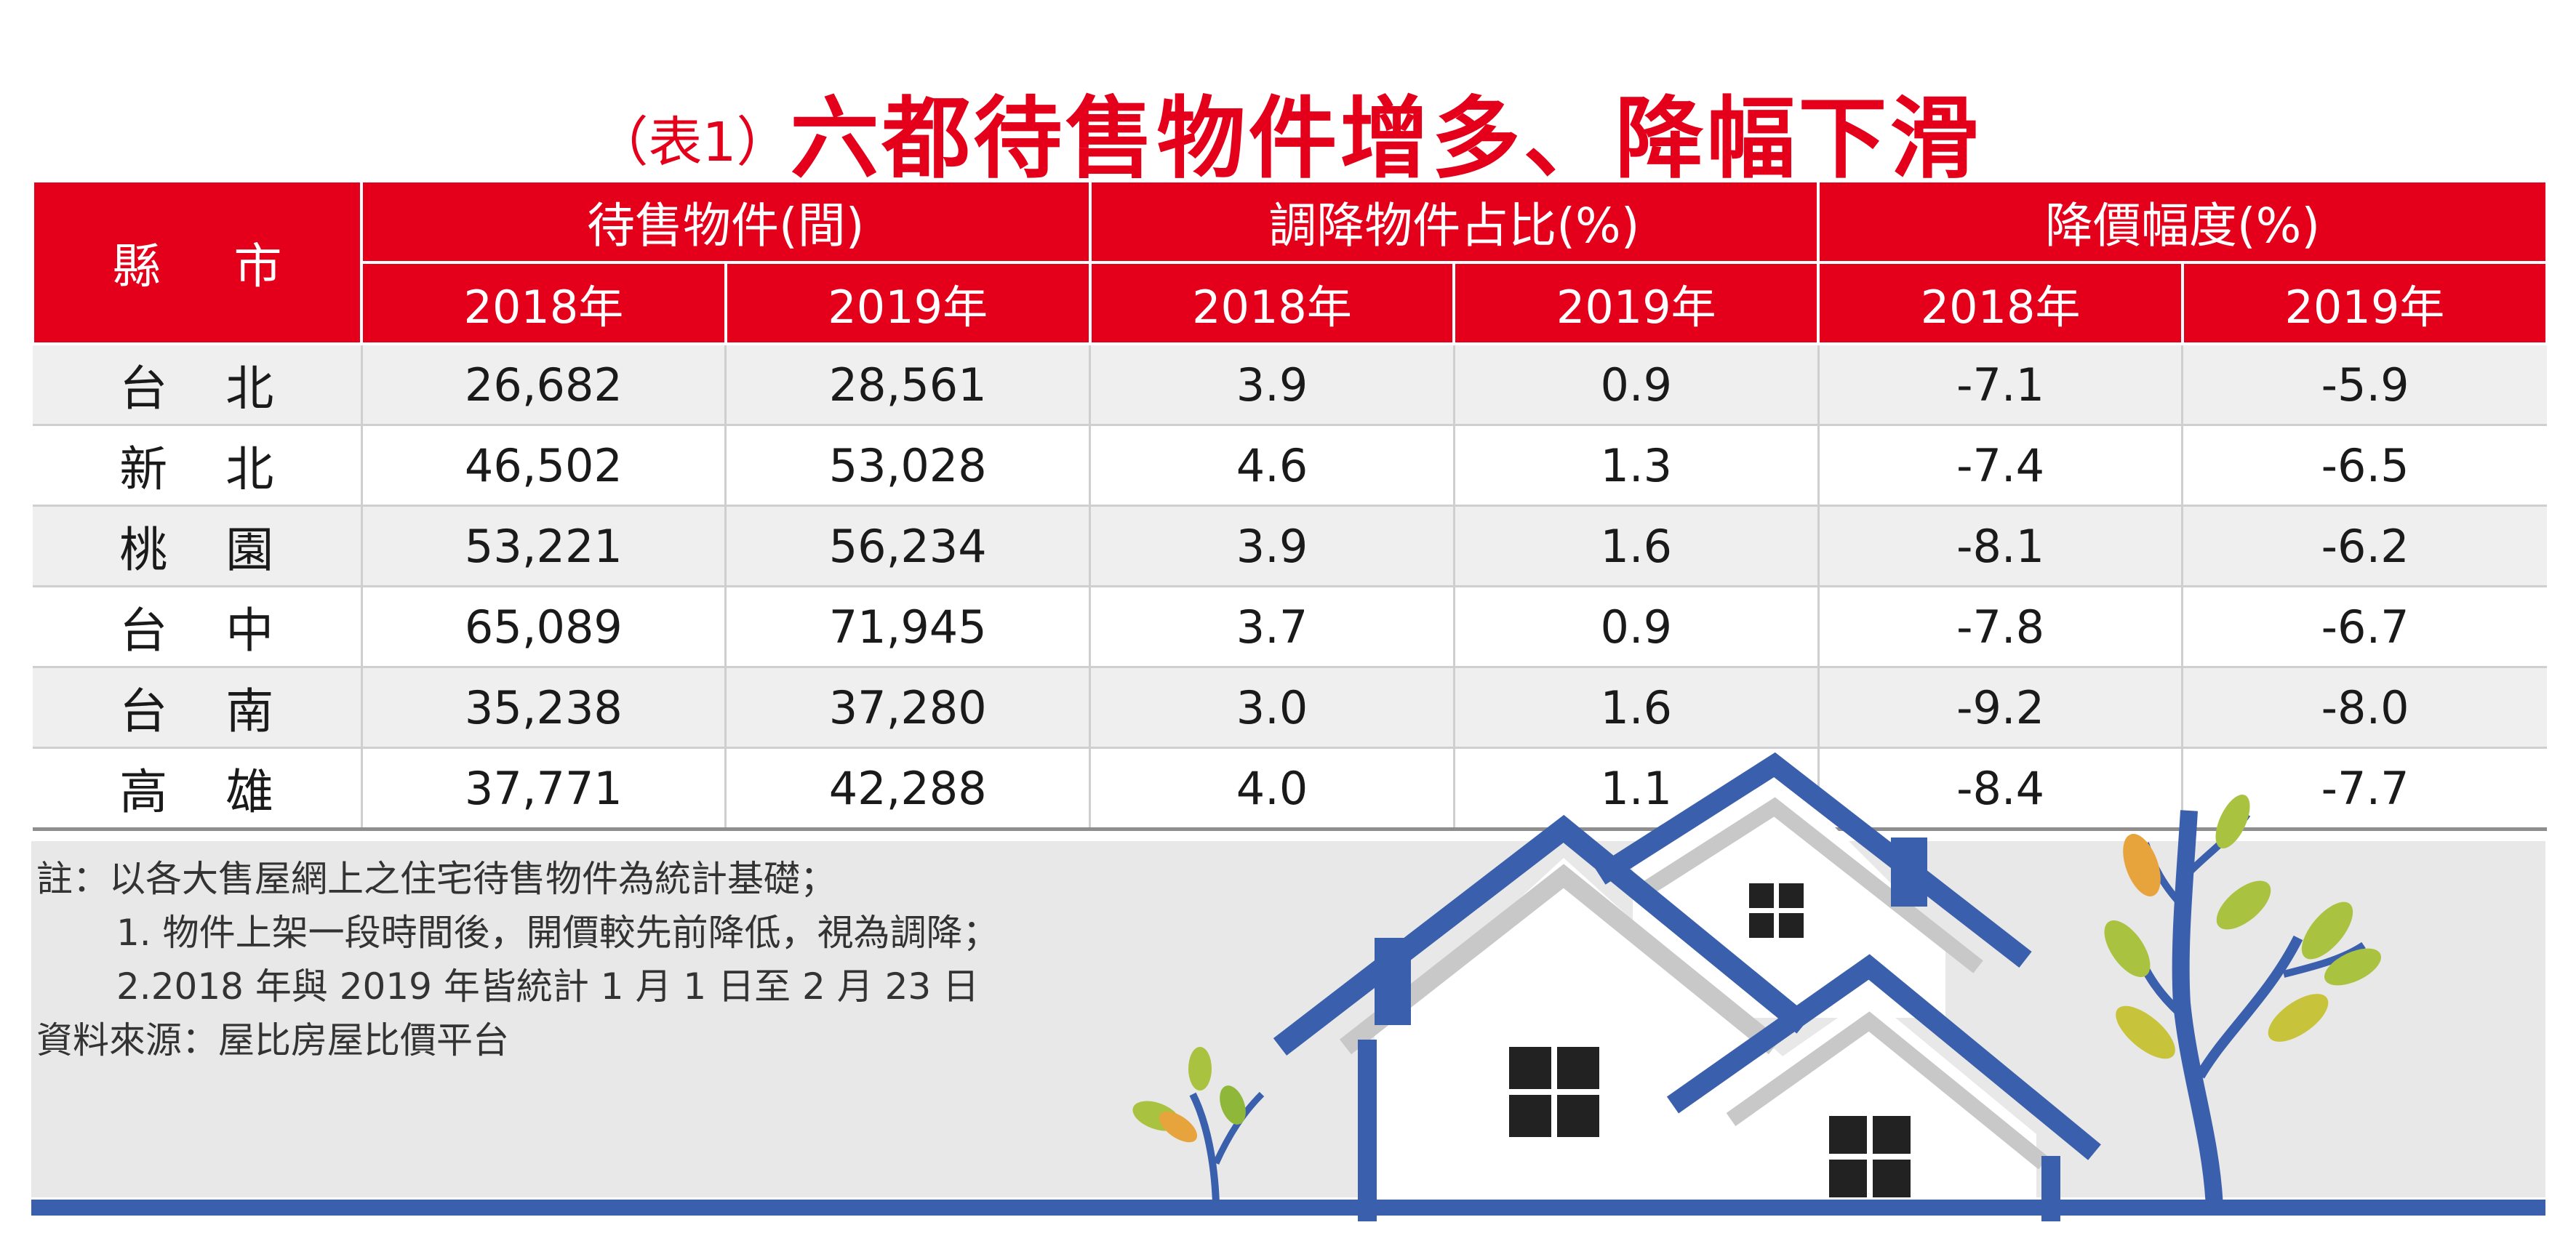  Describe the element at coordinates (908, 708) in the screenshot. I see `table-cell: 37,280` at that location.